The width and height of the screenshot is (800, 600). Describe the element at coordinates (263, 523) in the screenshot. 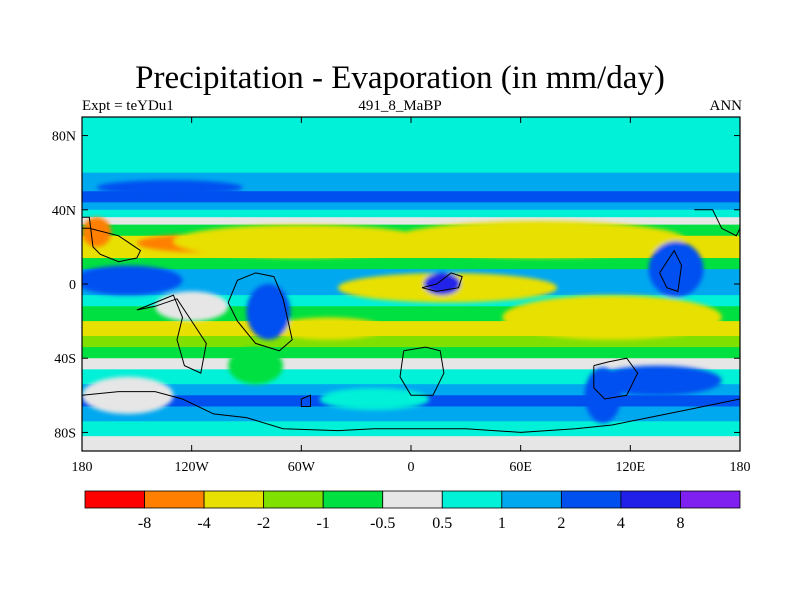

I see `colorbar-label: -2` at that location.